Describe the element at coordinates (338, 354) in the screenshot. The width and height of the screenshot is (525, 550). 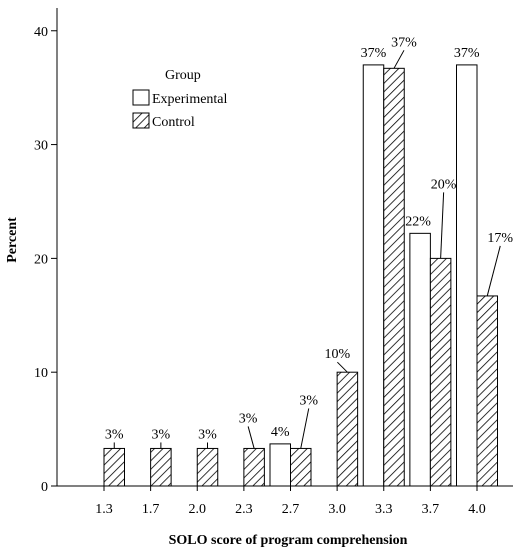
I see `data-label-control: 10%` at that location.